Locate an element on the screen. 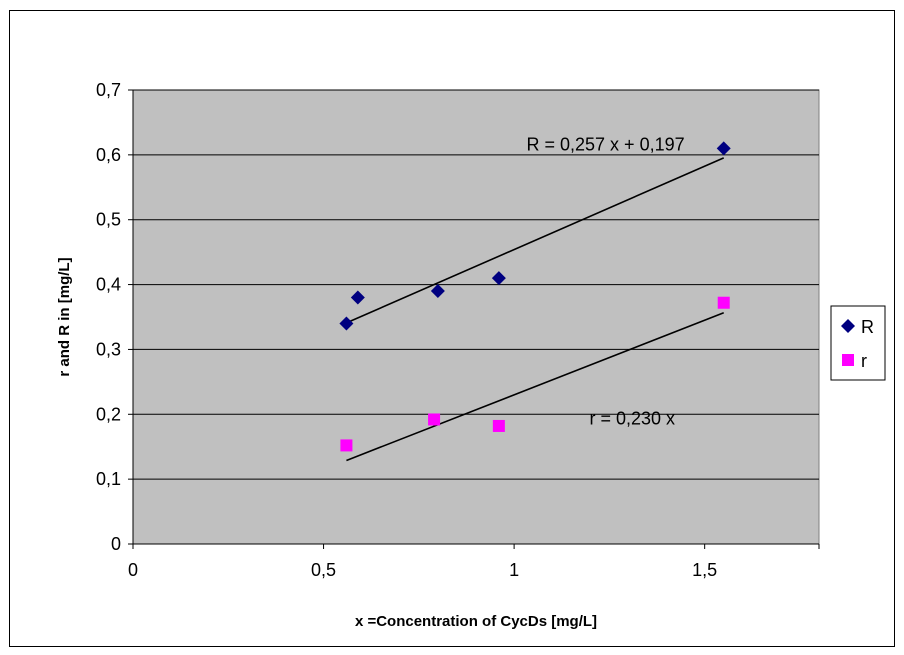 The image size is (904, 655). y-tick-label-5: 0,5 is located at coordinates (108, 220).